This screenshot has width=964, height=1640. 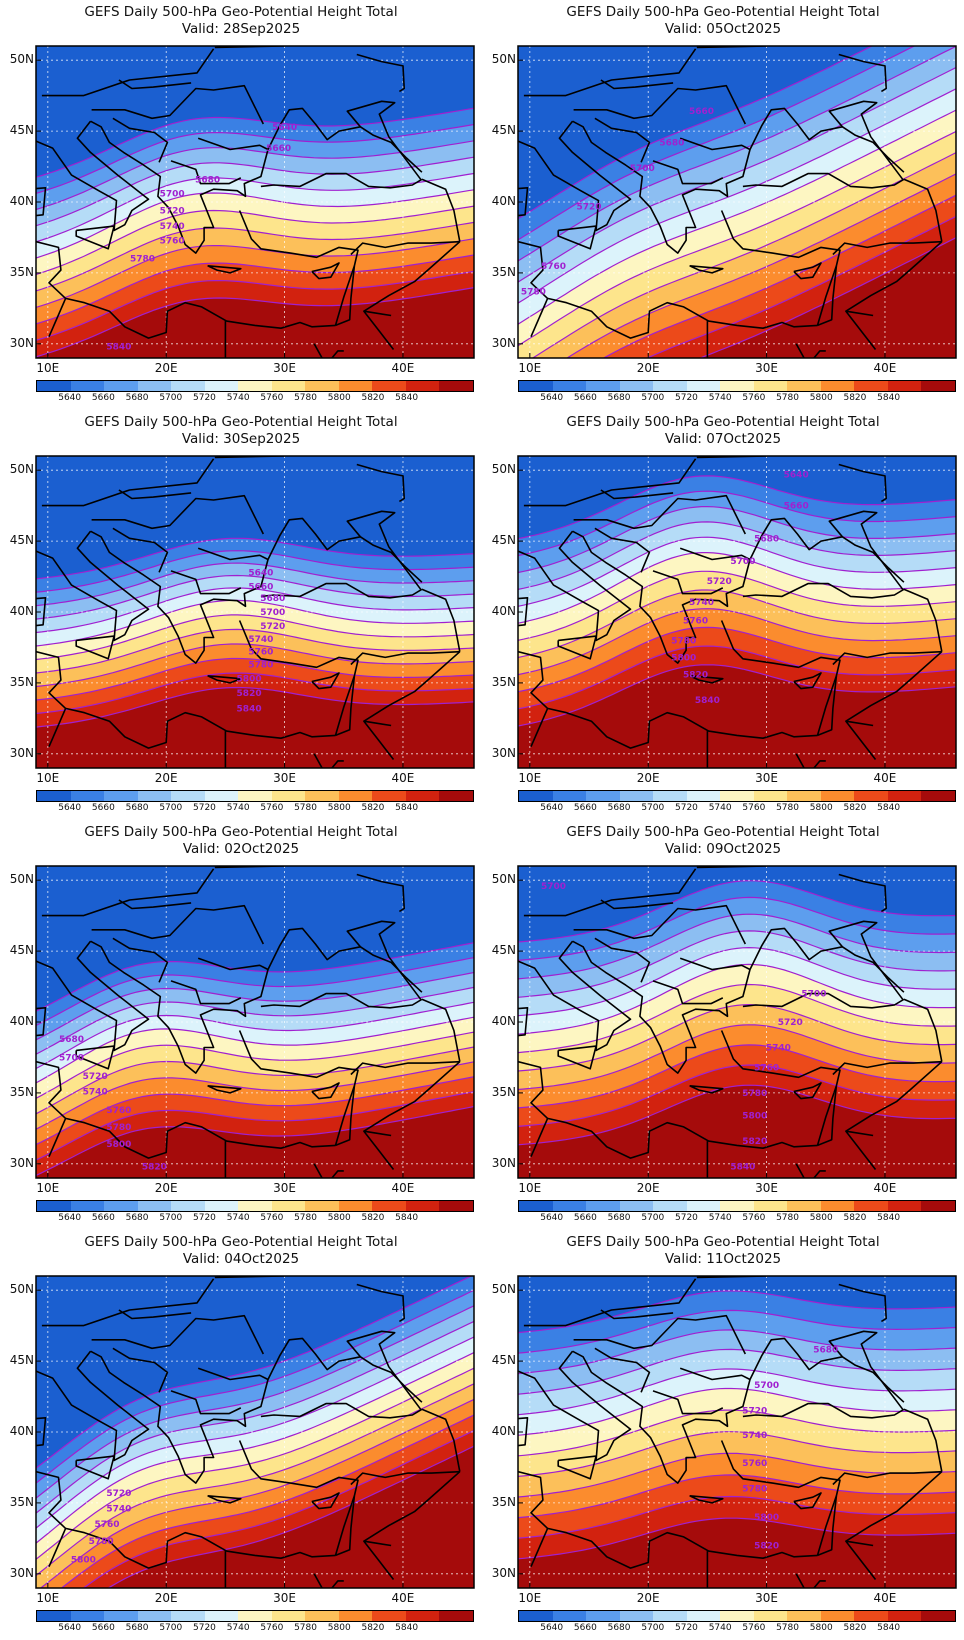 I want to click on colorbar-label: 5840, so click(x=407, y=1628).